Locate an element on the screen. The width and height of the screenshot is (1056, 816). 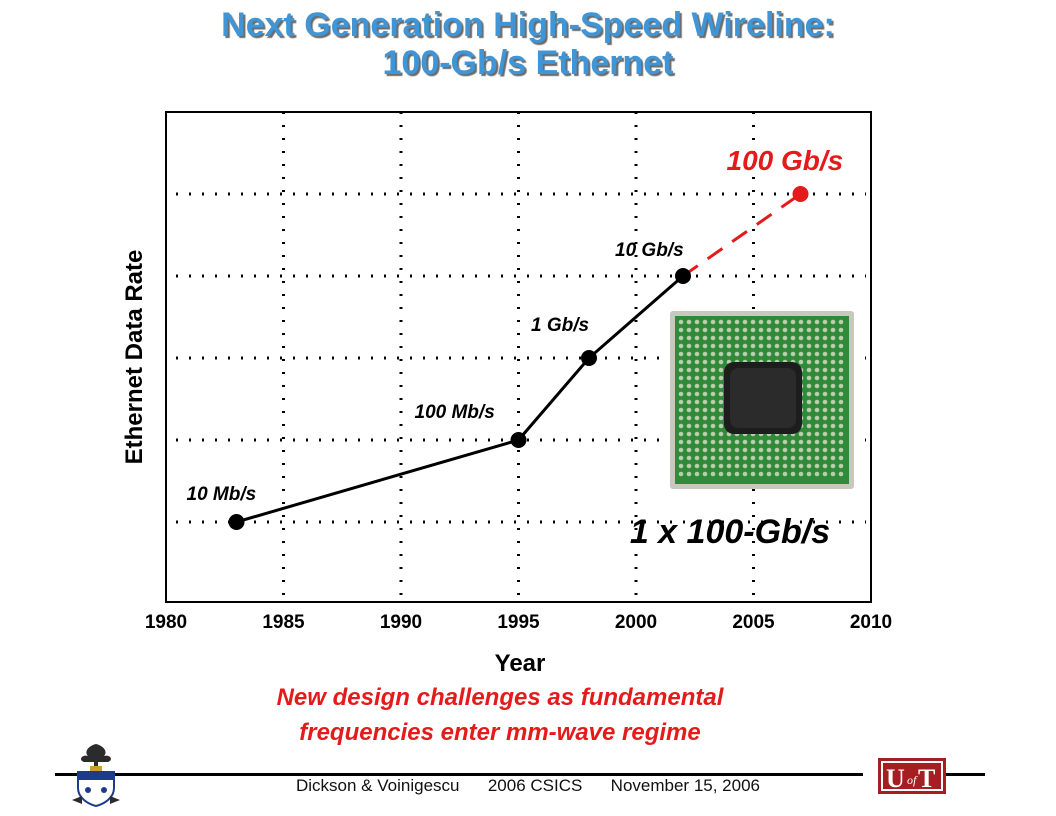
y-axis-label: Ethernet Data Rate is located at coordinates (134, 357).